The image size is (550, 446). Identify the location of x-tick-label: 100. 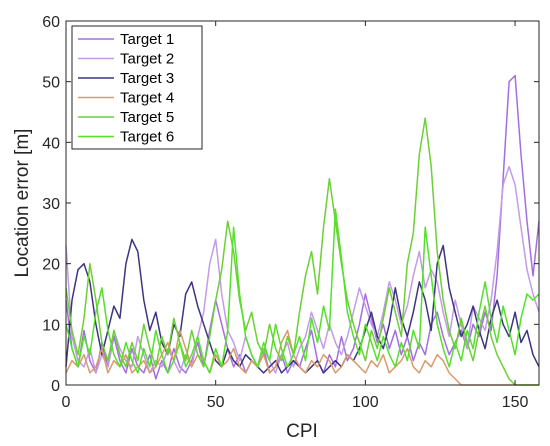
(365, 402).